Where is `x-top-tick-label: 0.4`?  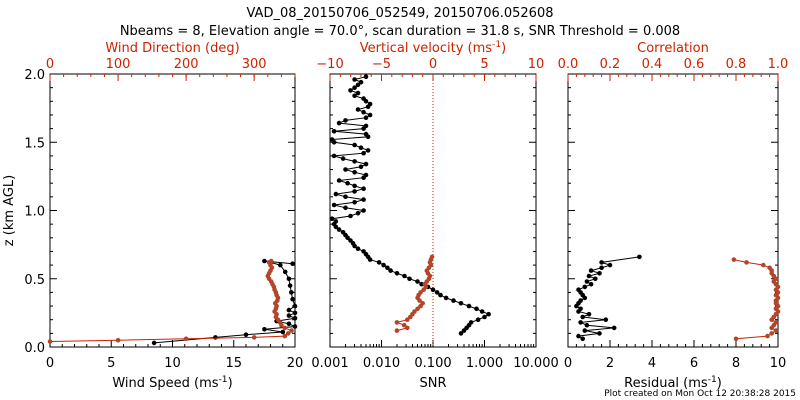
x-top-tick-label: 0.4 is located at coordinates (652, 64).